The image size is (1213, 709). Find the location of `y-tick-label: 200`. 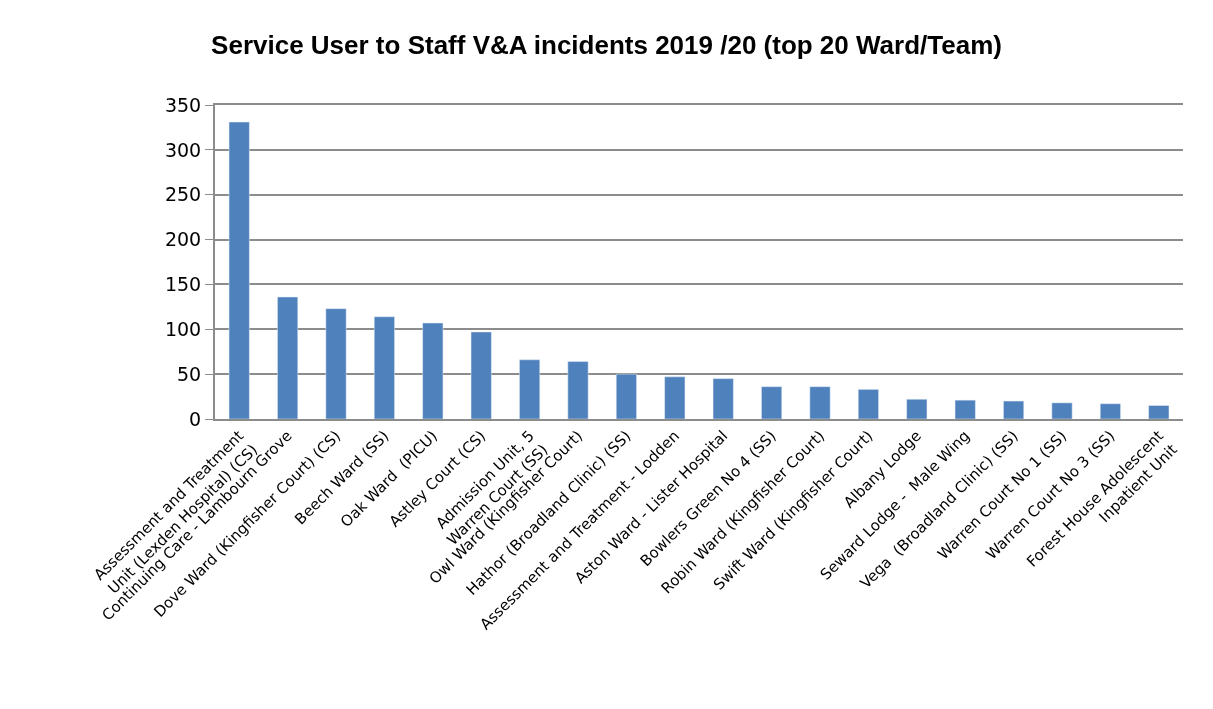

y-tick-label: 200 is located at coordinates (183, 239).